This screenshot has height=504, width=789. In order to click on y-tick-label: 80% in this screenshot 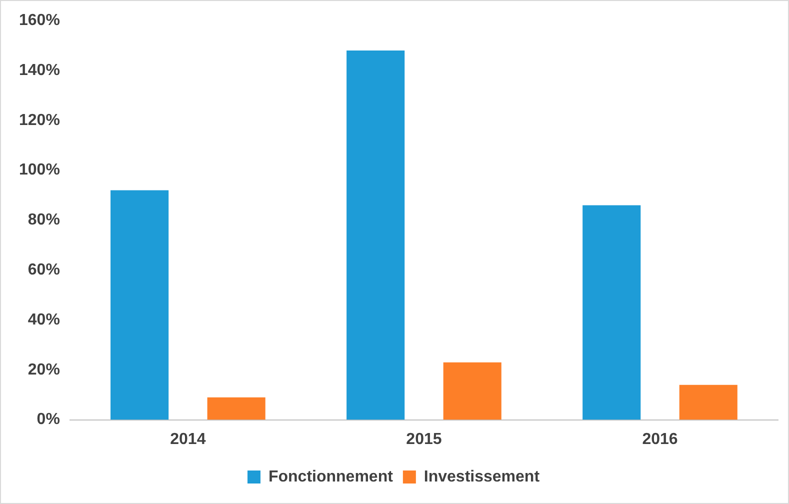, I will do `click(44, 220)`.